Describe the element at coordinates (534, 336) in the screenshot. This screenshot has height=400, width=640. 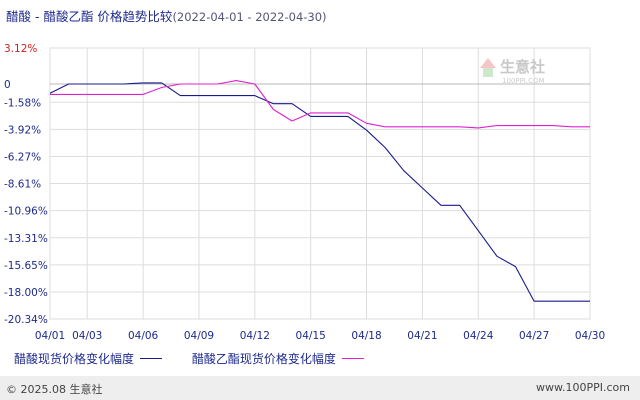
I see `x-tick-label: 04/27` at that location.